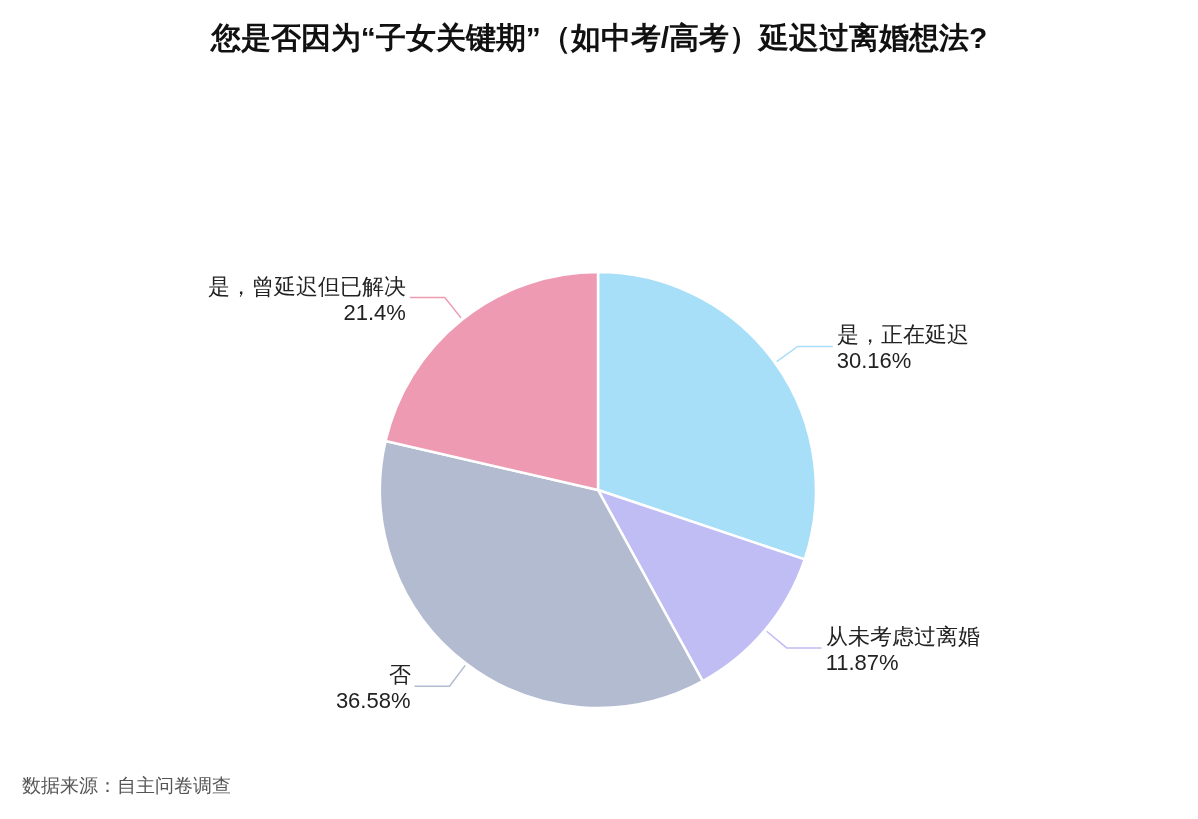 This screenshot has height=819, width=1198. Describe the element at coordinates (598, 37) in the screenshot. I see `chart-title: 您是否因为“子女关键期”（如中考/高考）延迟过离婚想法?` at that location.